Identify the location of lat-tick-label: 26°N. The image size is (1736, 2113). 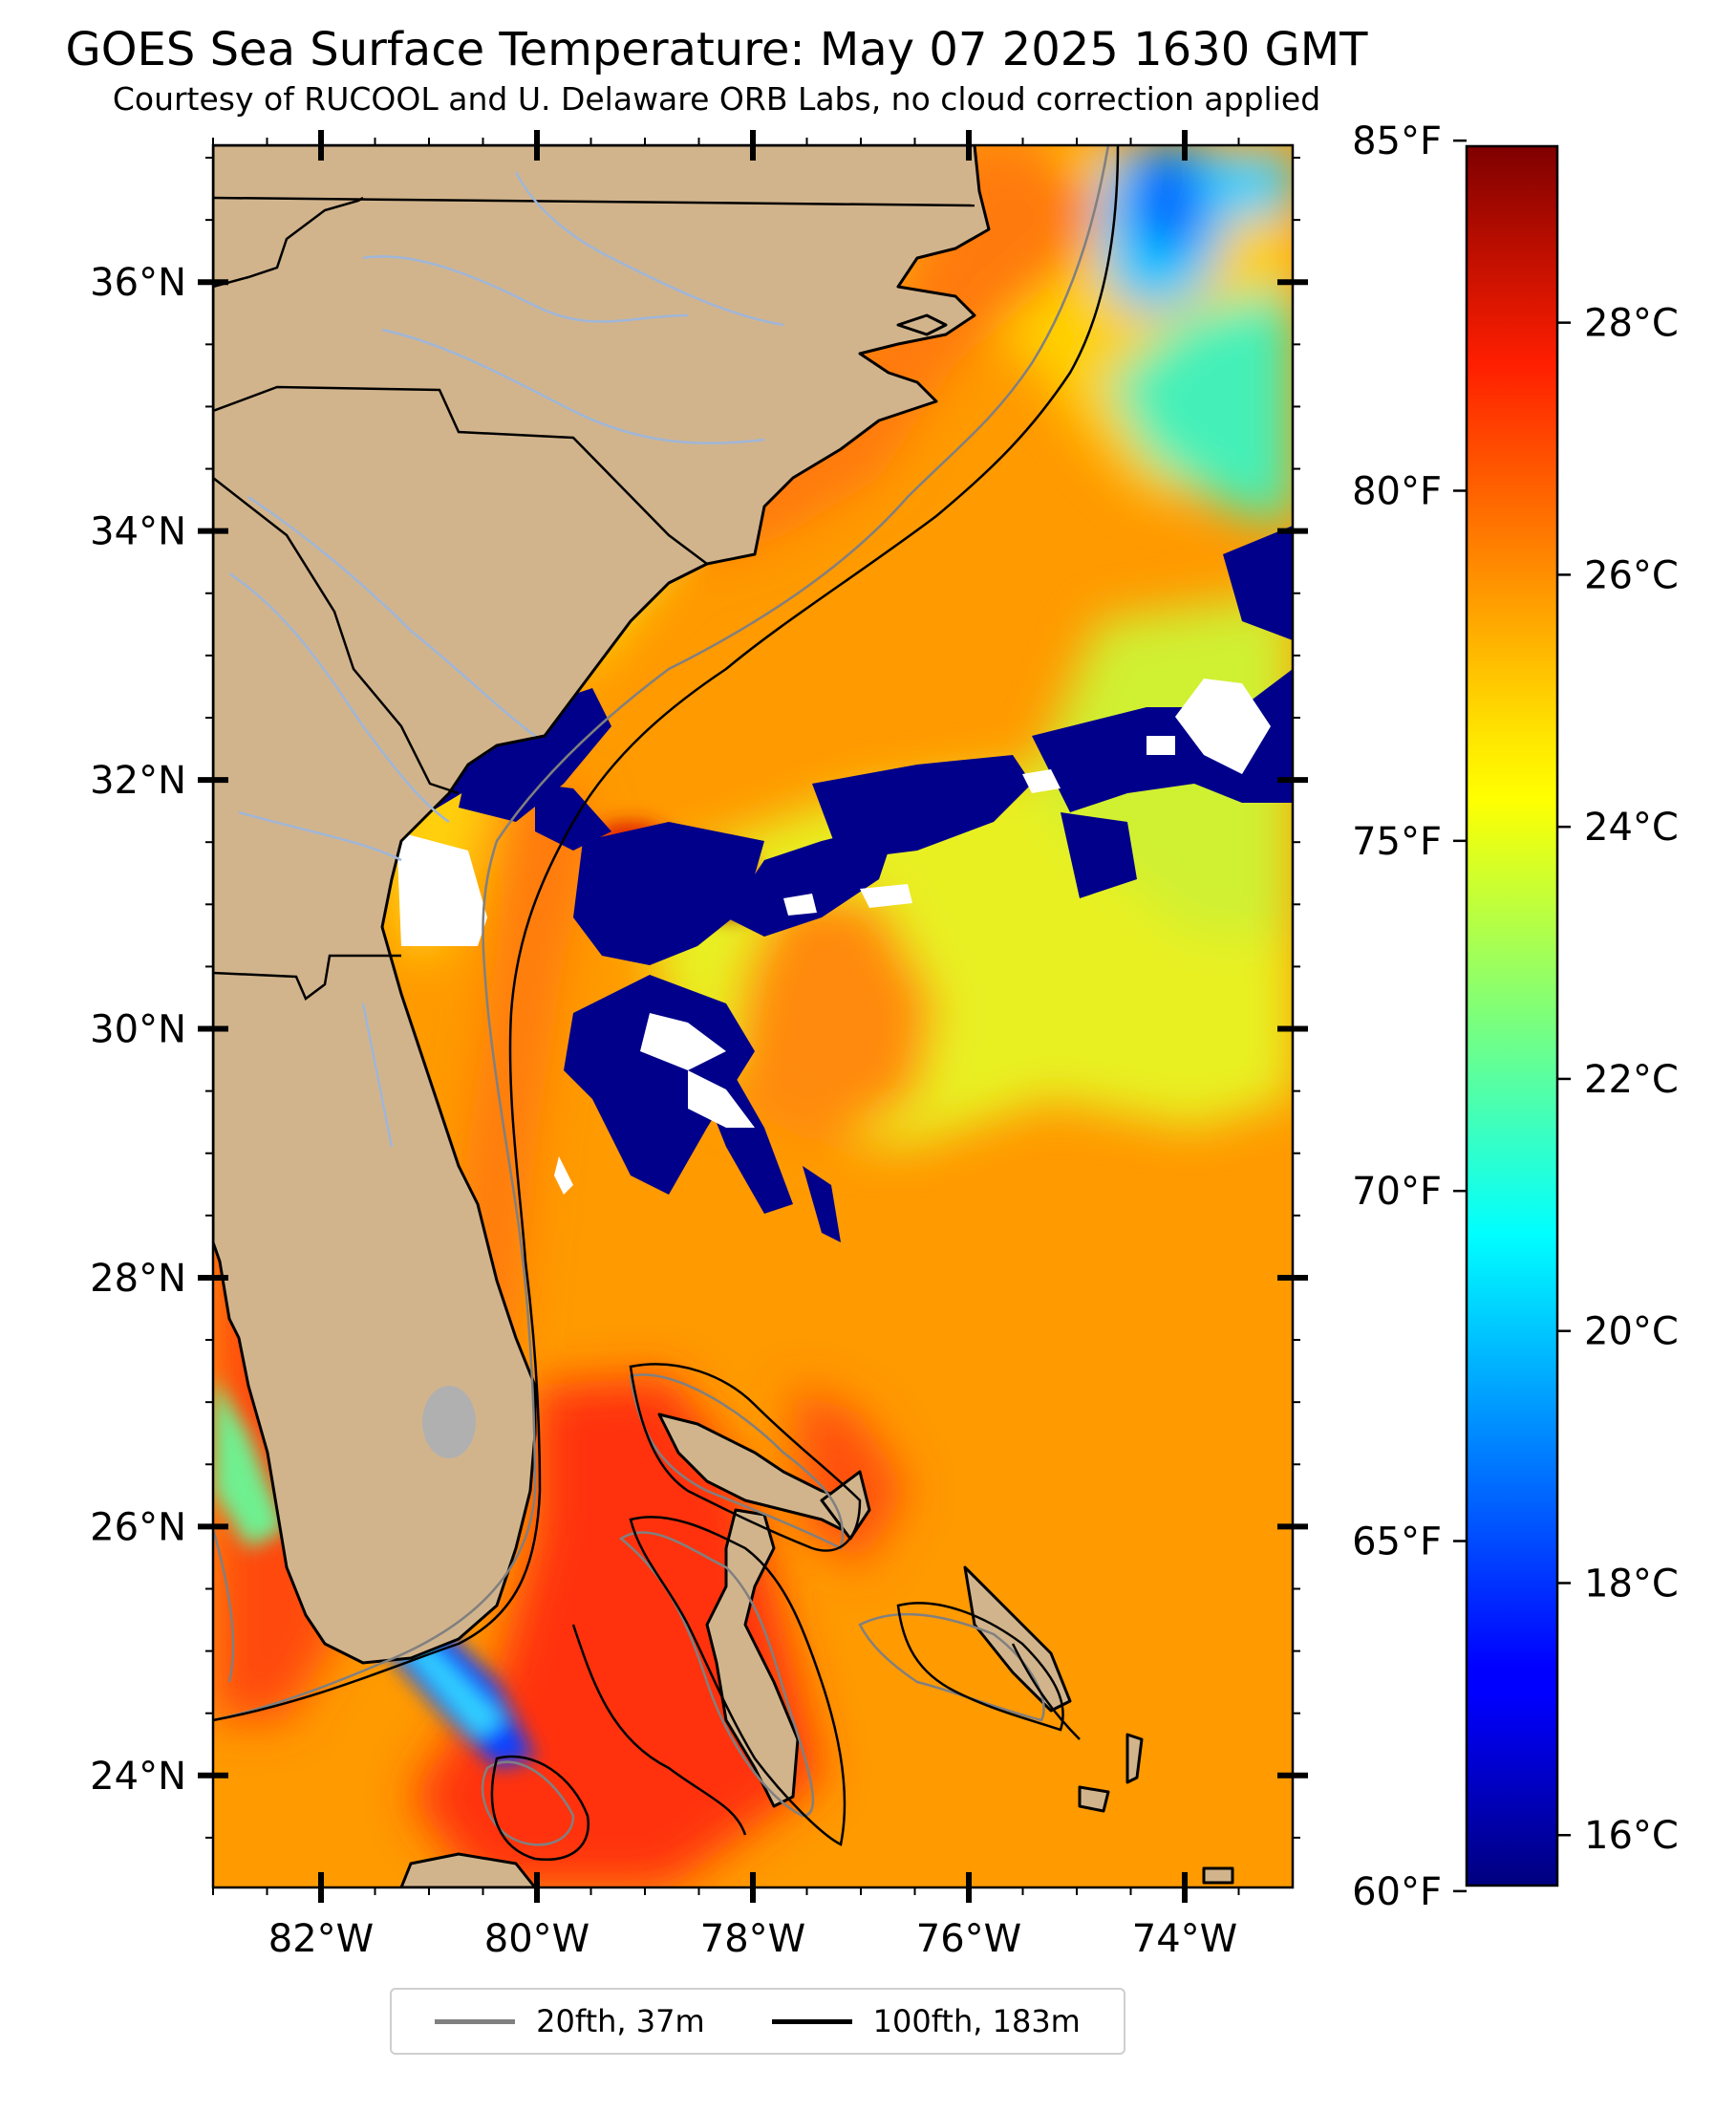
(138, 1527).